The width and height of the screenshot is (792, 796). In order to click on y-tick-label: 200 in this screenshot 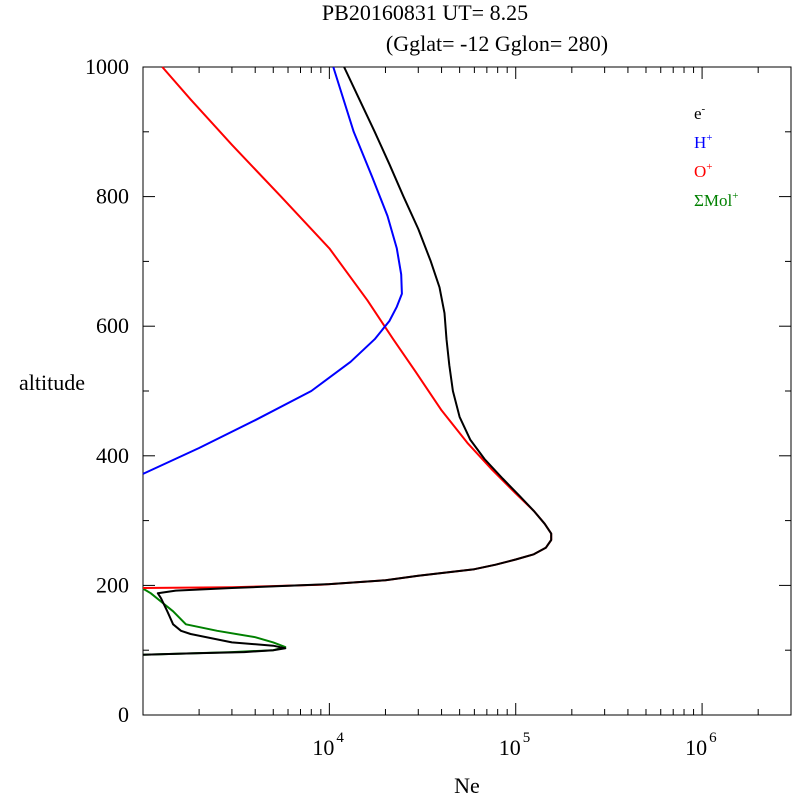, I will do `click(112, 584)`.